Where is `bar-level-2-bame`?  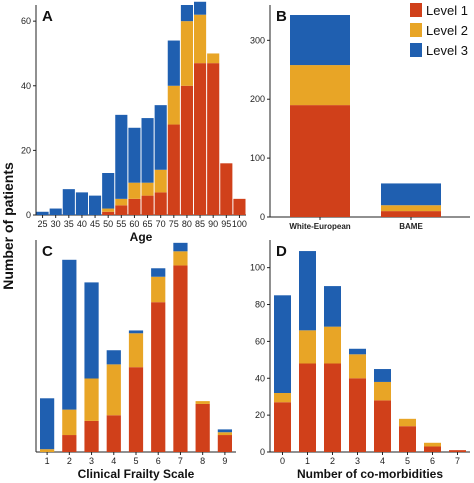
bar-level-2-bame is located at coordinates (411, 208).